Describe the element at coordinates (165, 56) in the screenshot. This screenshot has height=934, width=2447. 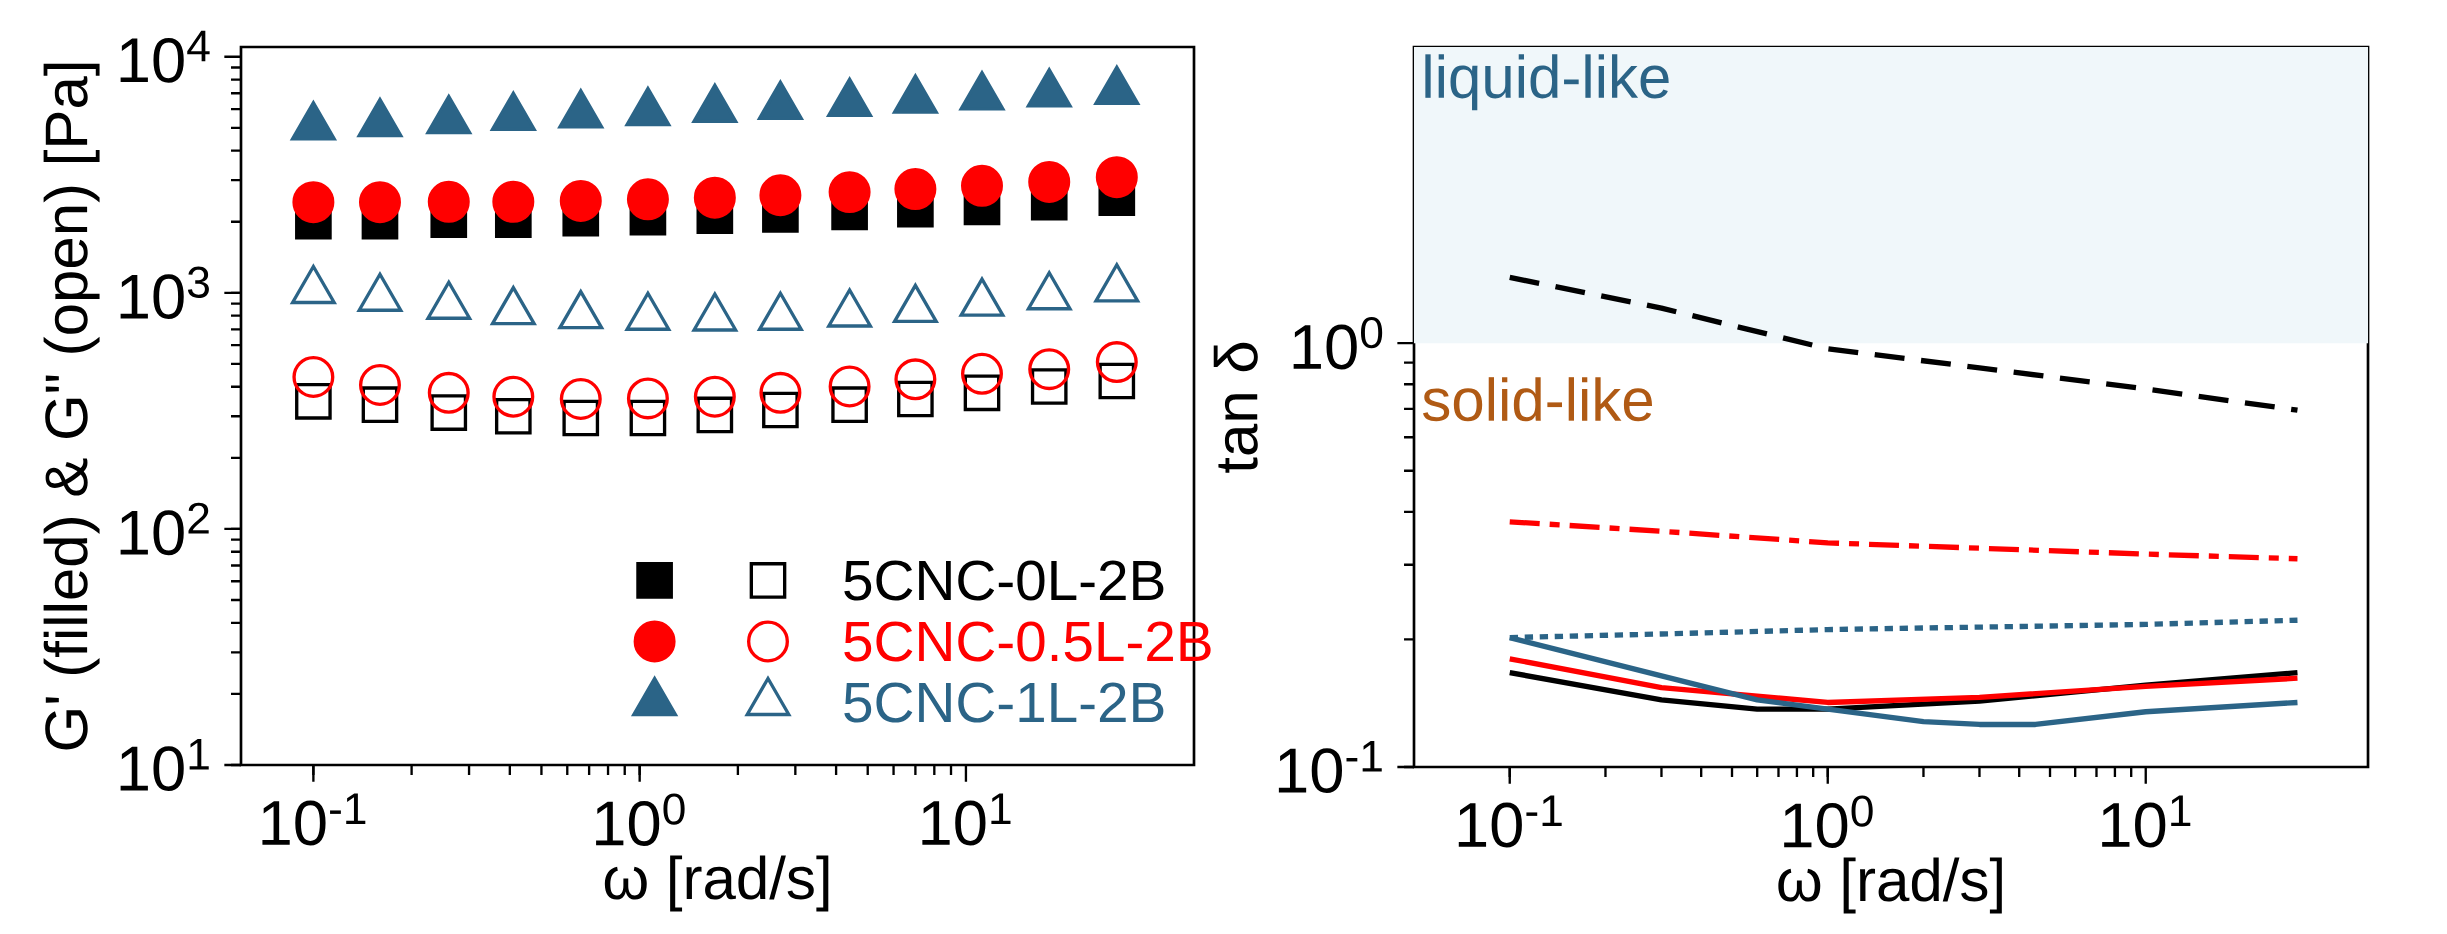
I see `y-tick-label: 10$^{4}$` at that location.